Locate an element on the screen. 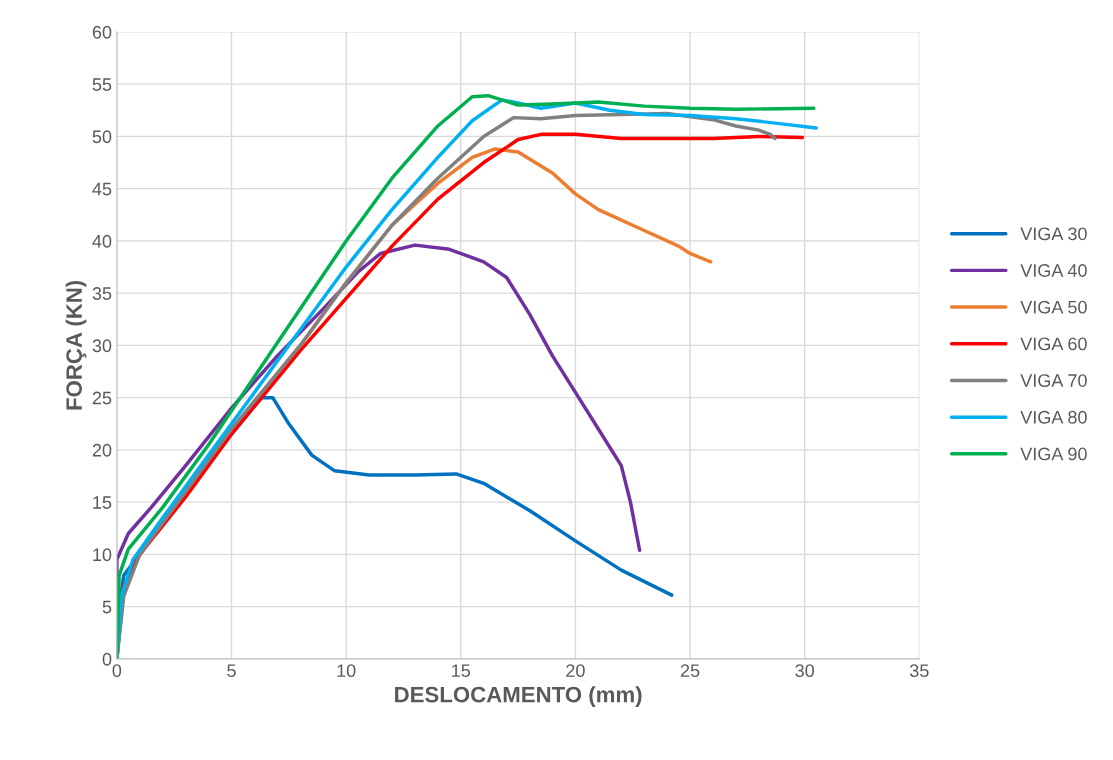 The height and width of the screenshot is (760, 1113). legend-label: VIGA 30 is located at coordinates (1053, 234).